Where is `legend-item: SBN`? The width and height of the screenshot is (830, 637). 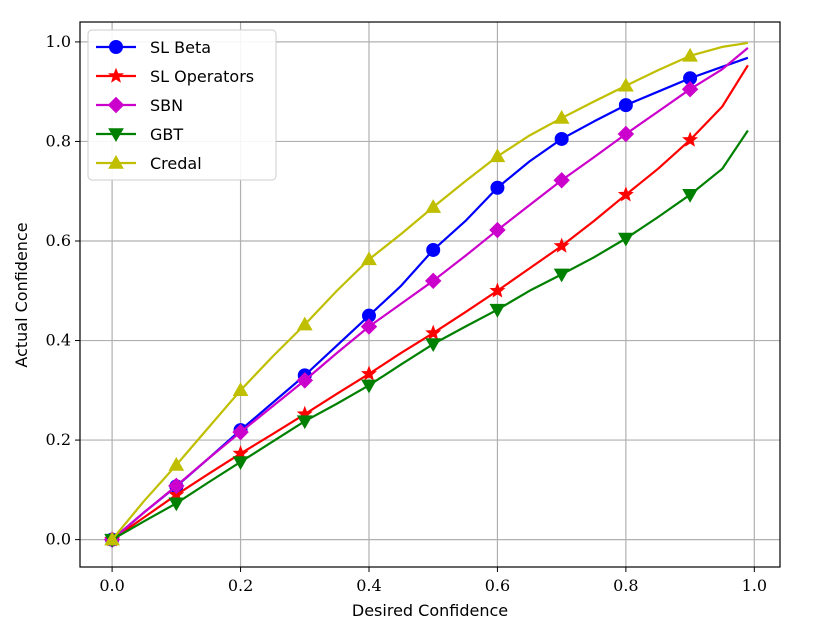
legend-item: SBN is located at coordinates (139, 105).